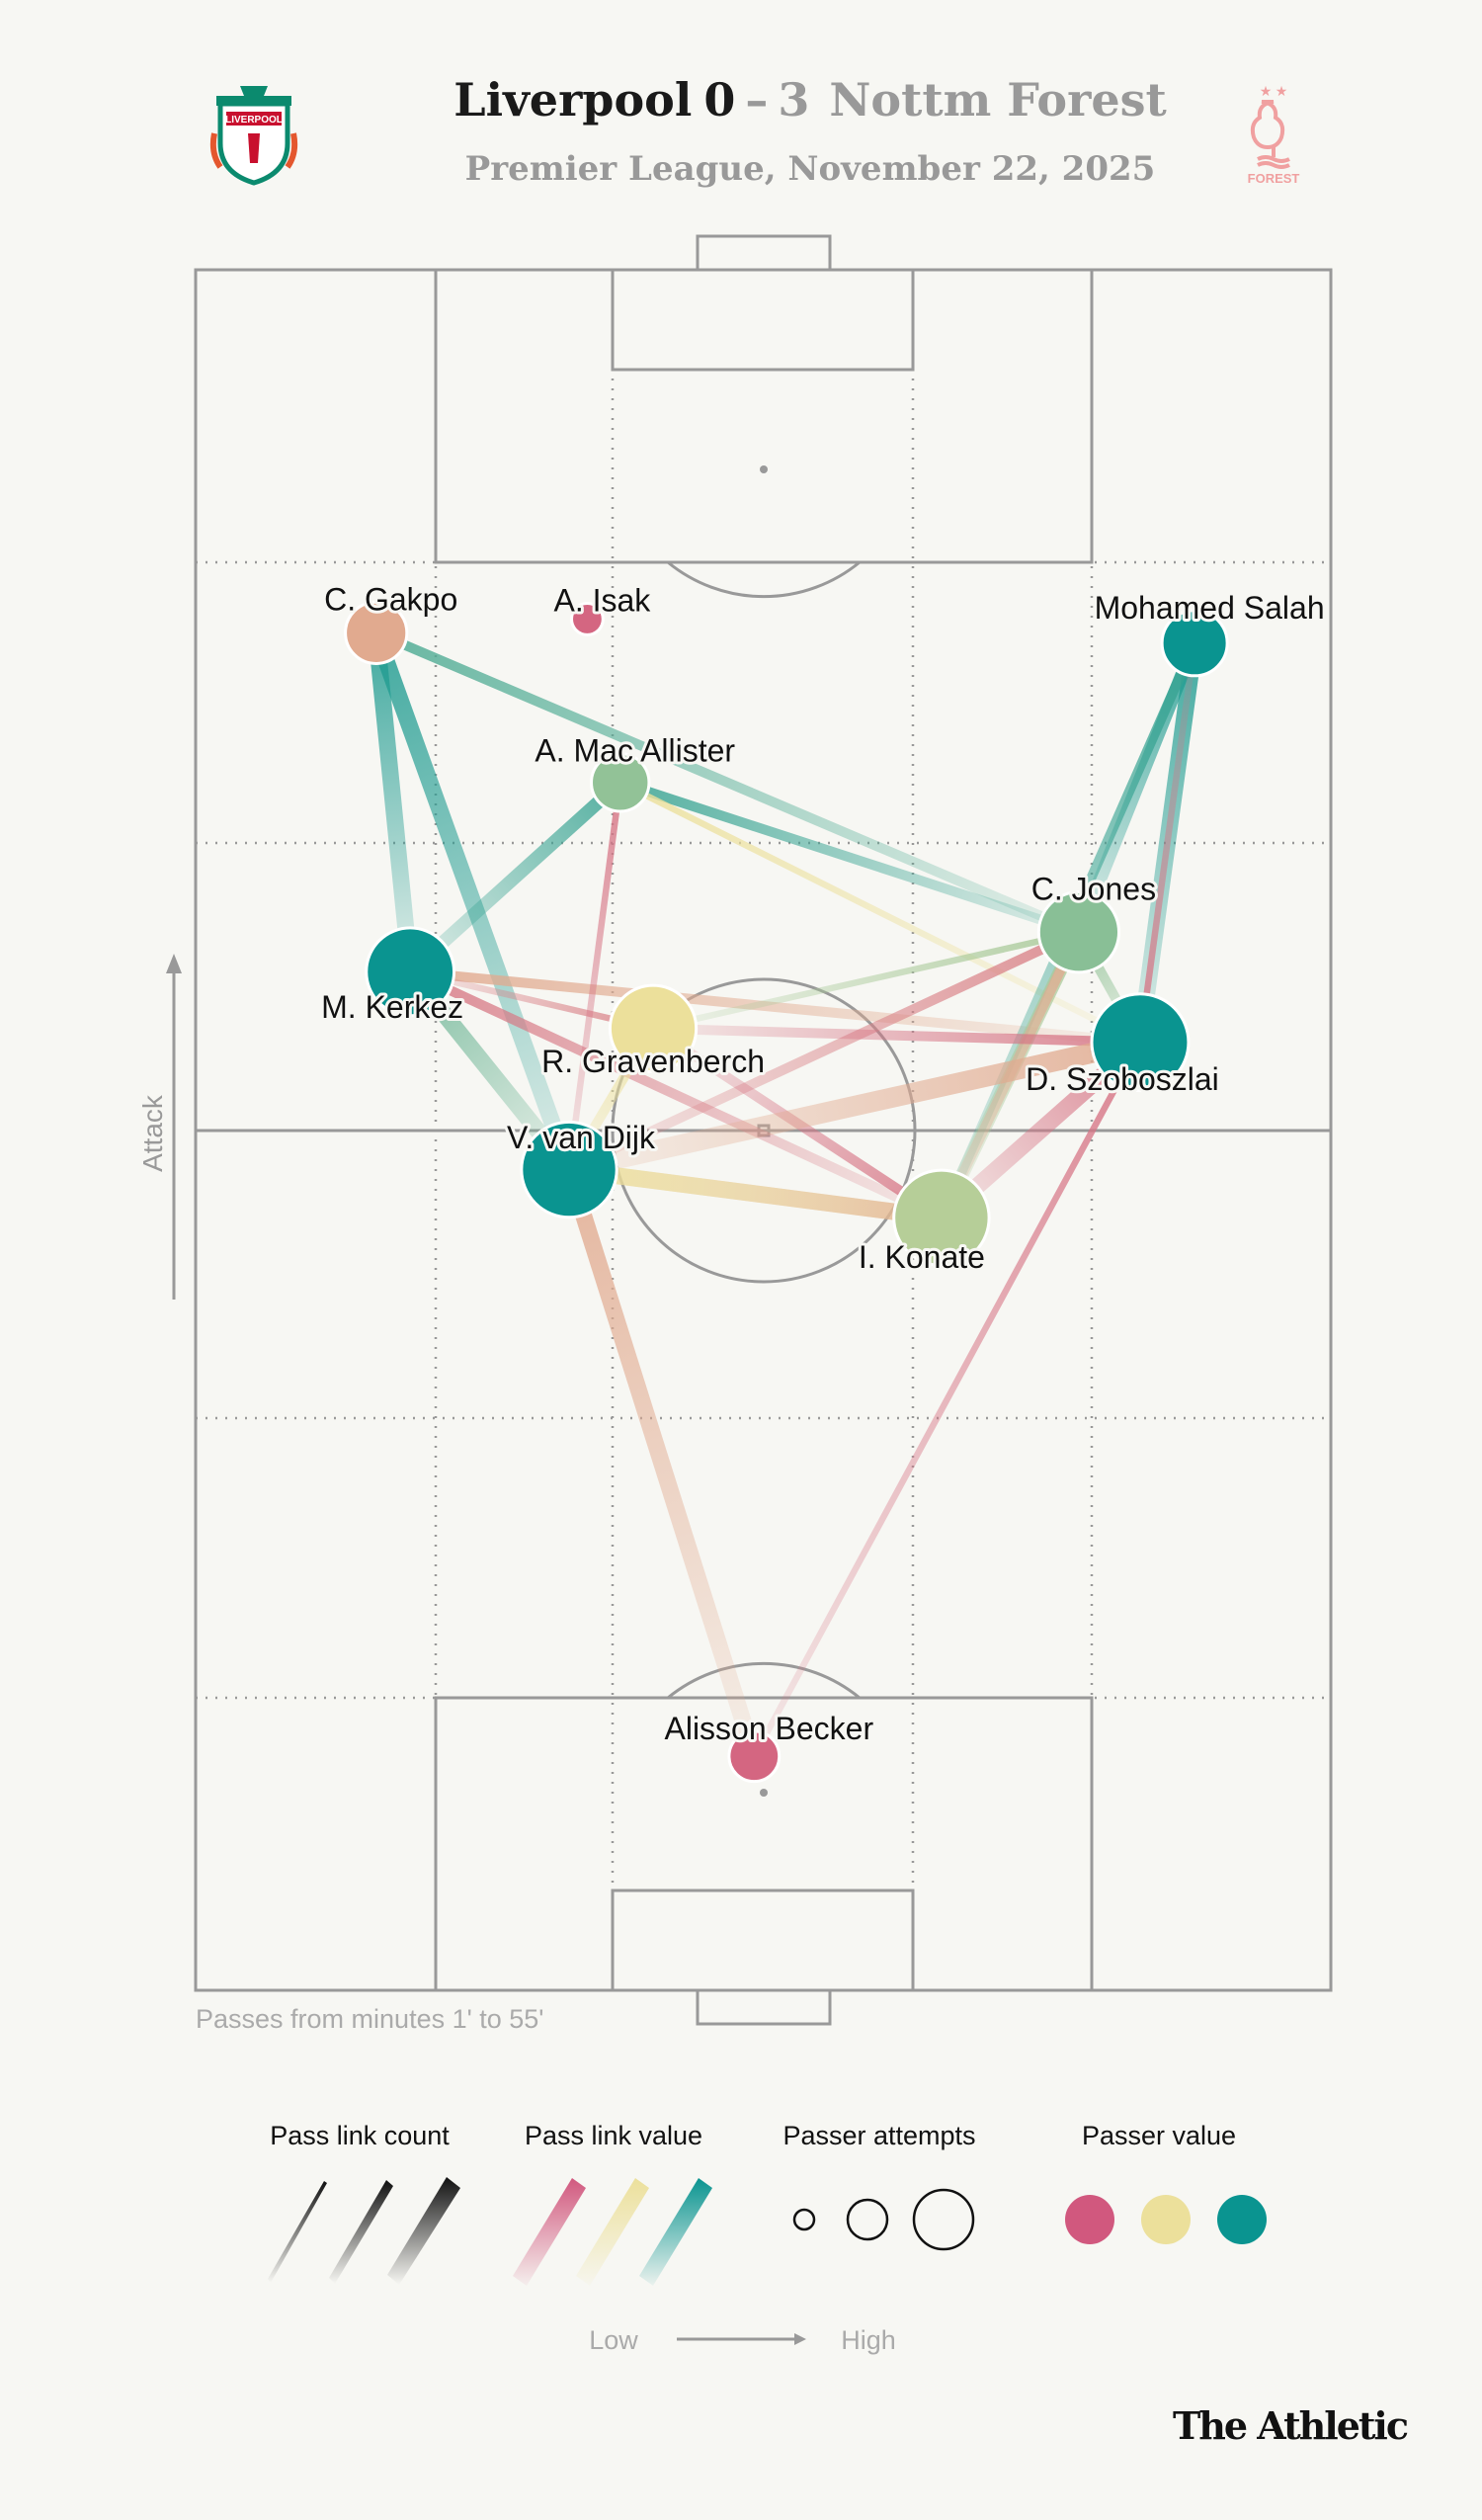 This screenshot has width=1482, height=2520. Describe the element at coordinates (635, 751) in the screenshot. I see `player-label-macallister: A. Mac Allister` at that location.